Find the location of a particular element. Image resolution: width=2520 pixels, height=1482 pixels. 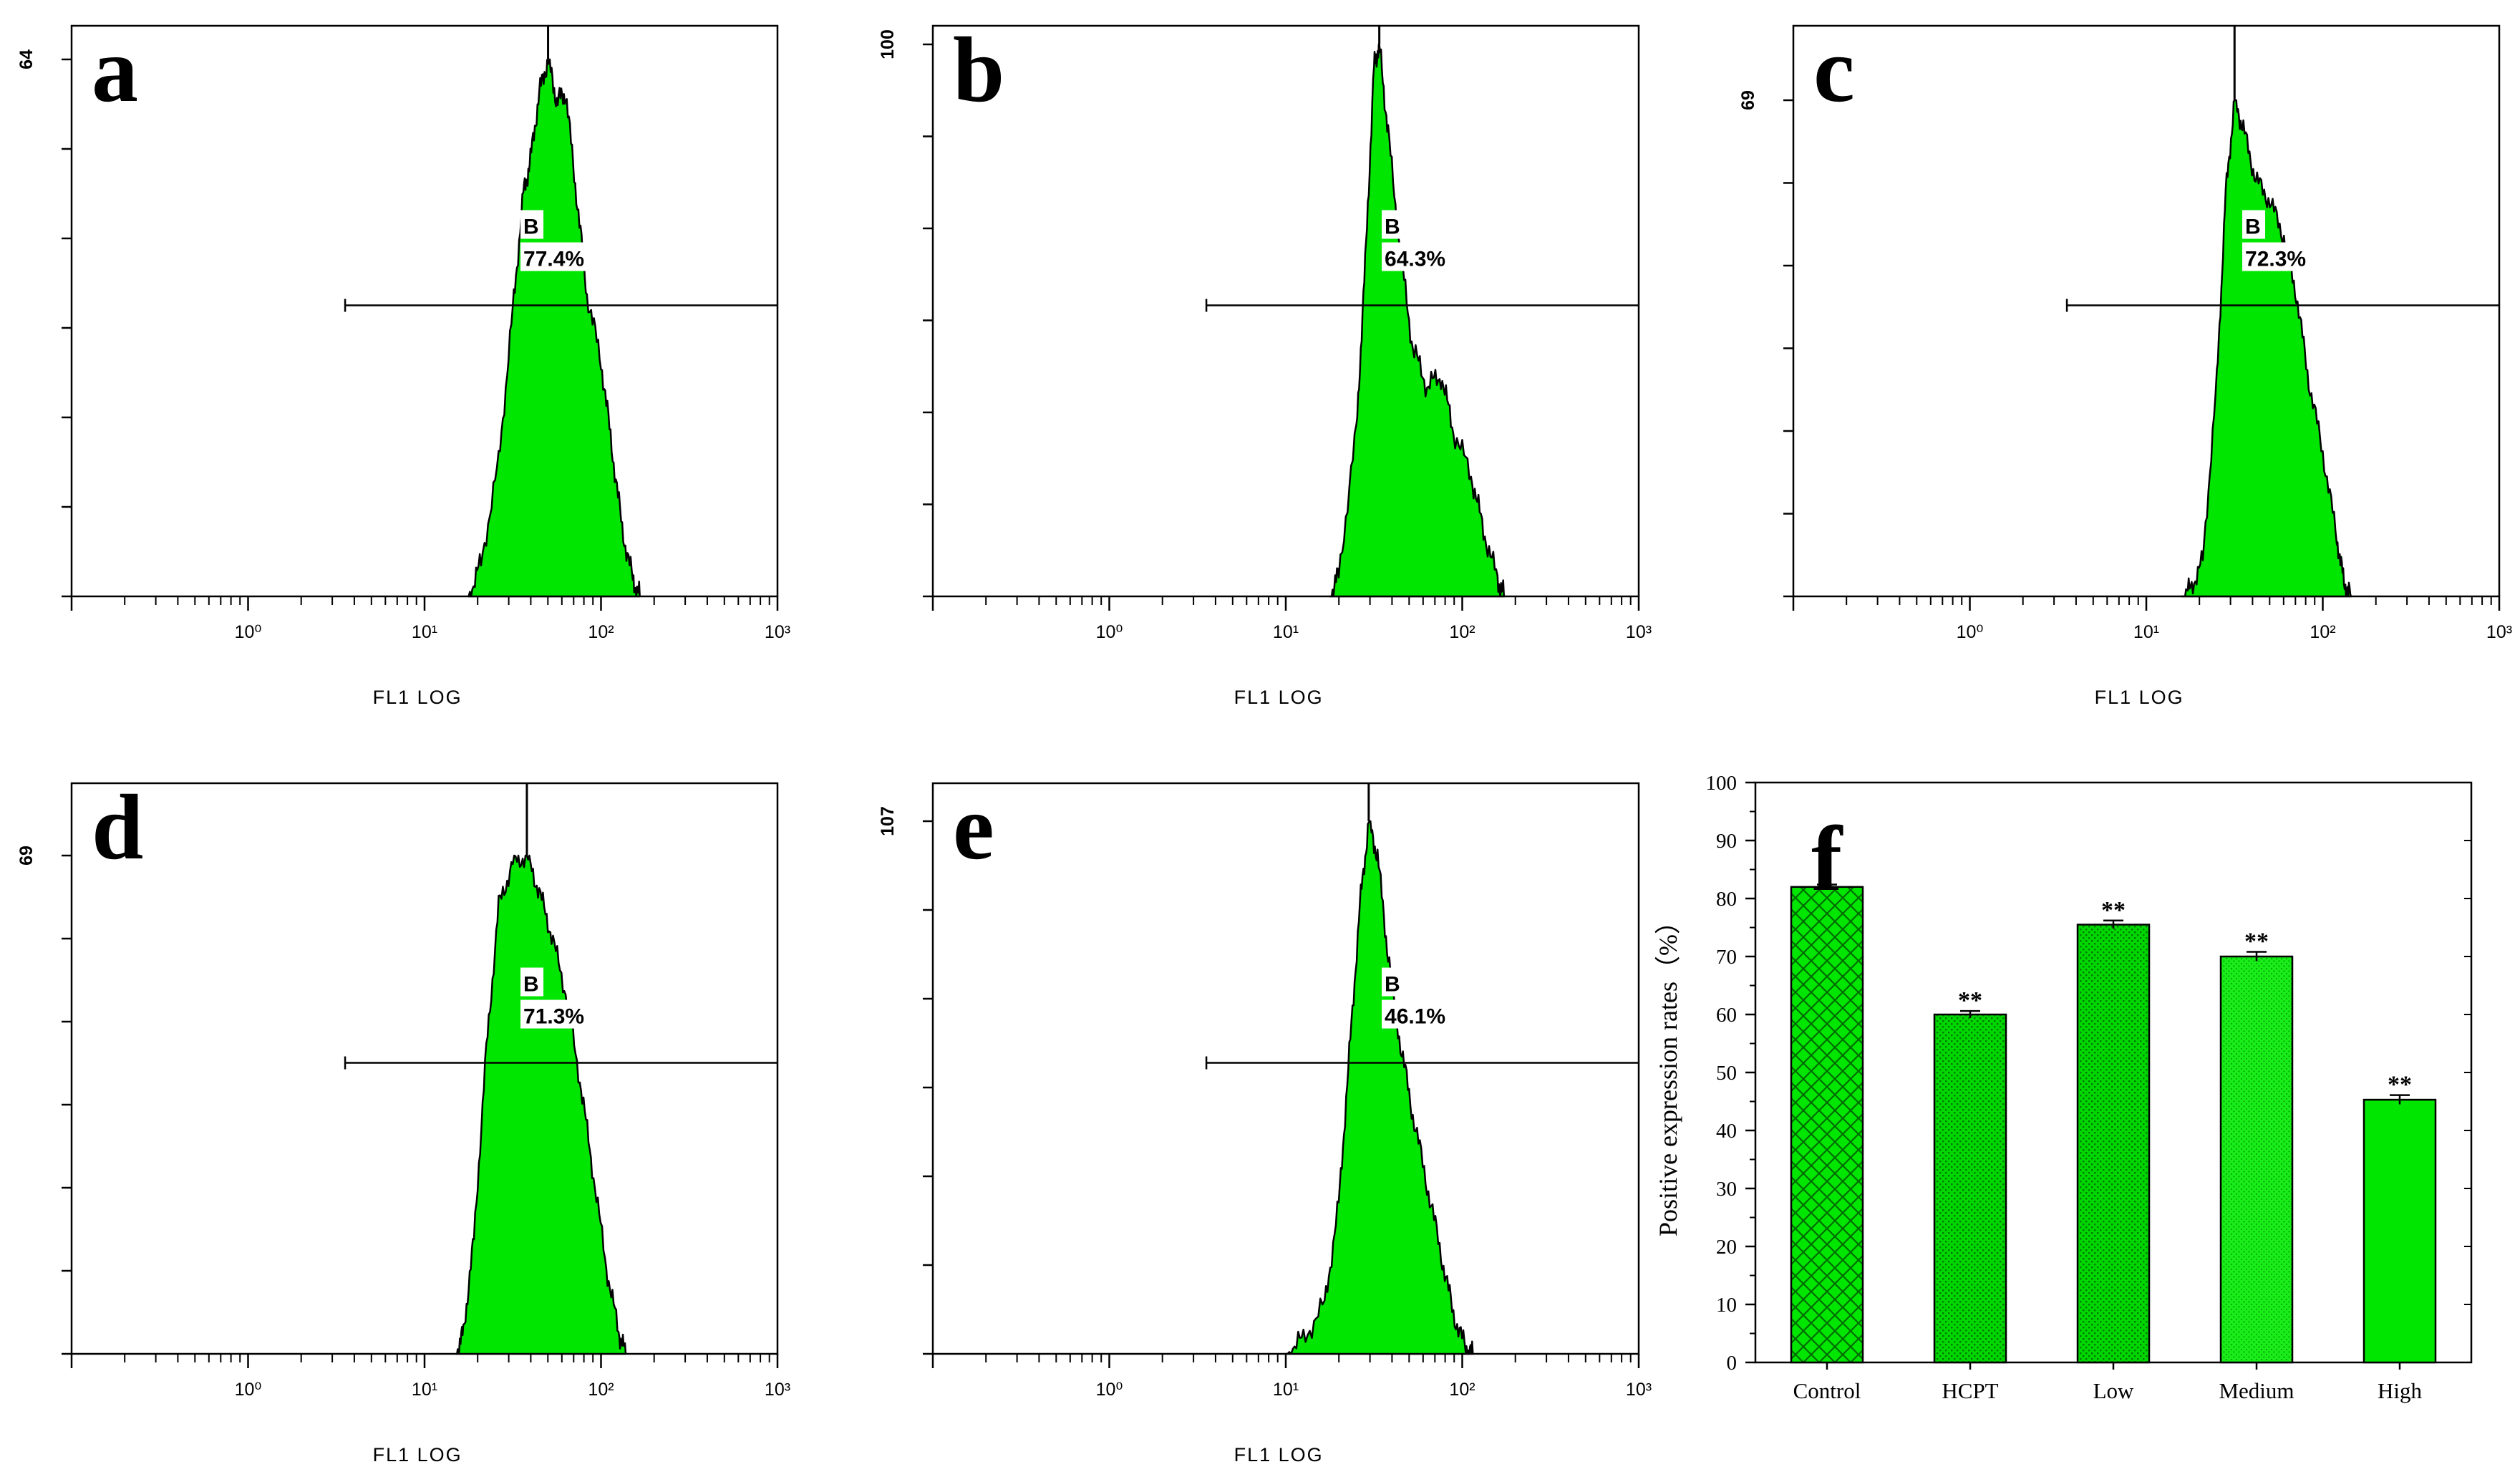

histogram-panel-b: 100 10⁰ 10¹ 10² 10³ FL1 LOG B 64.3% b is located at coordinates (1265, 363).